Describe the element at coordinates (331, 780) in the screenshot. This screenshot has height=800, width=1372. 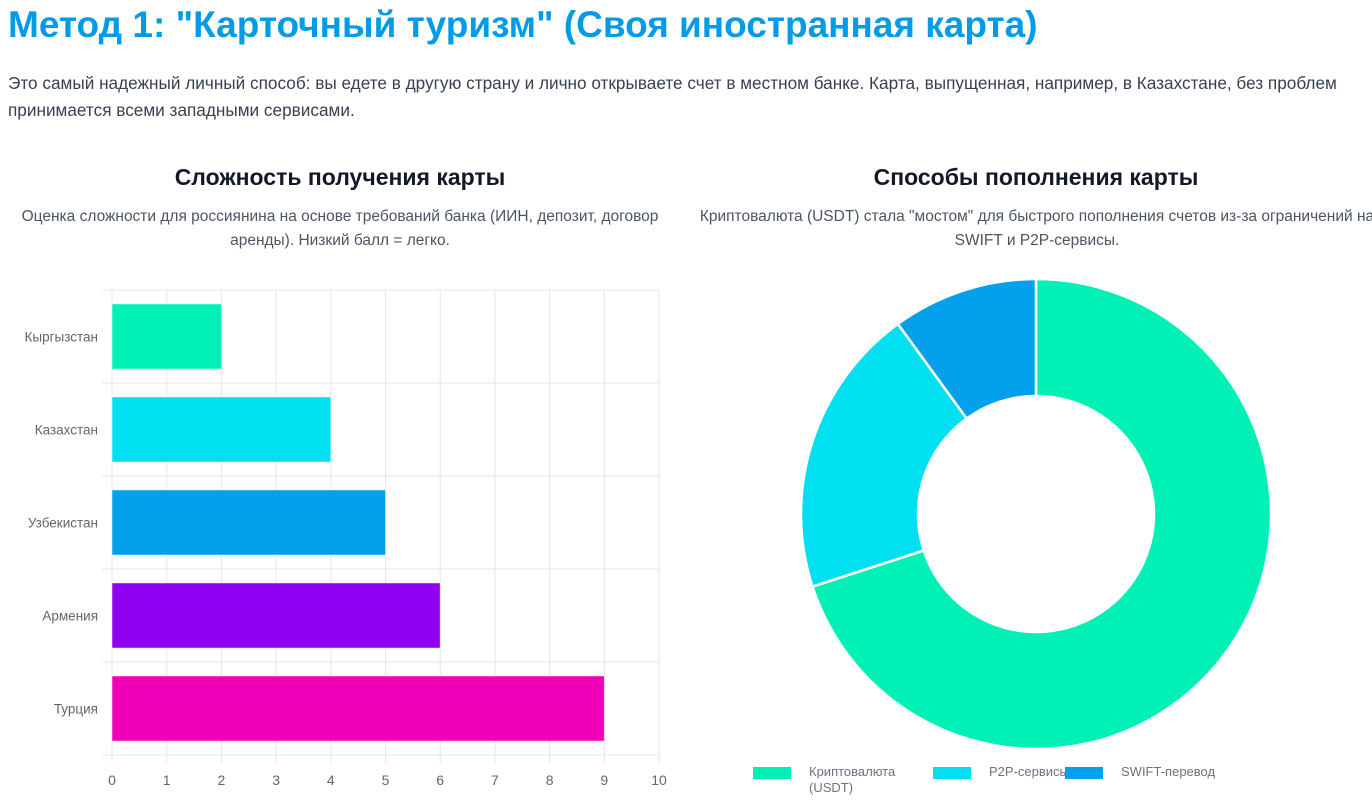
I see `x-tick-label: 4` at that location.